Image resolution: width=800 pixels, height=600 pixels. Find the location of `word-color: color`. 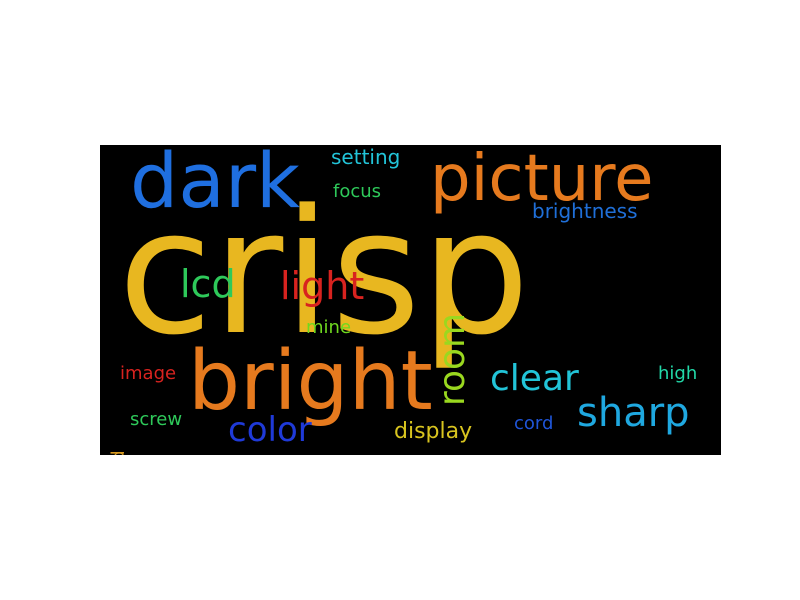

word-color: color is located at coordinates (270, 430).